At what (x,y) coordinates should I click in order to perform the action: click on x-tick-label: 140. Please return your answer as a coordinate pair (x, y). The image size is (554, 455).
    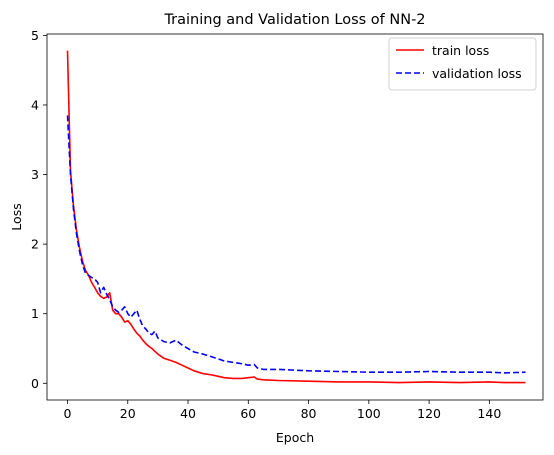
    Looking at the image, I should click on (489, 413).